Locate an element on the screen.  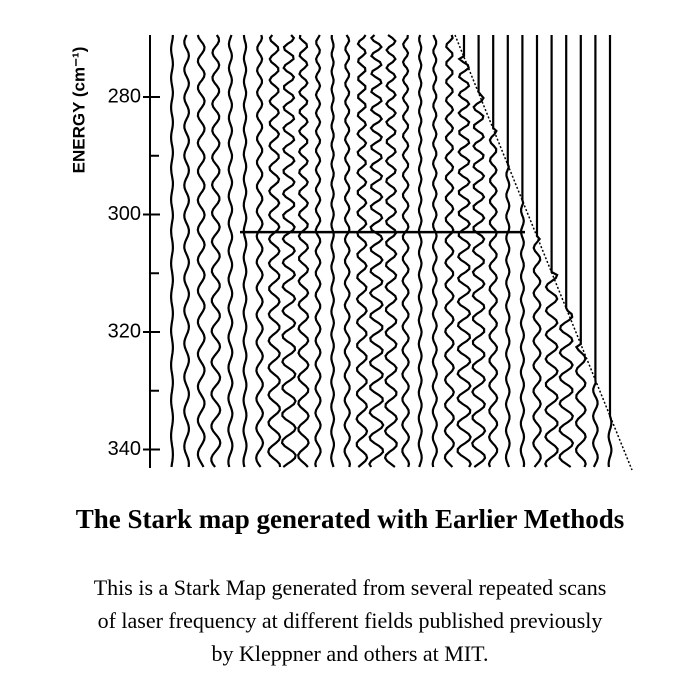
y-tick-label: 340 is located at coordinates (124, 449).